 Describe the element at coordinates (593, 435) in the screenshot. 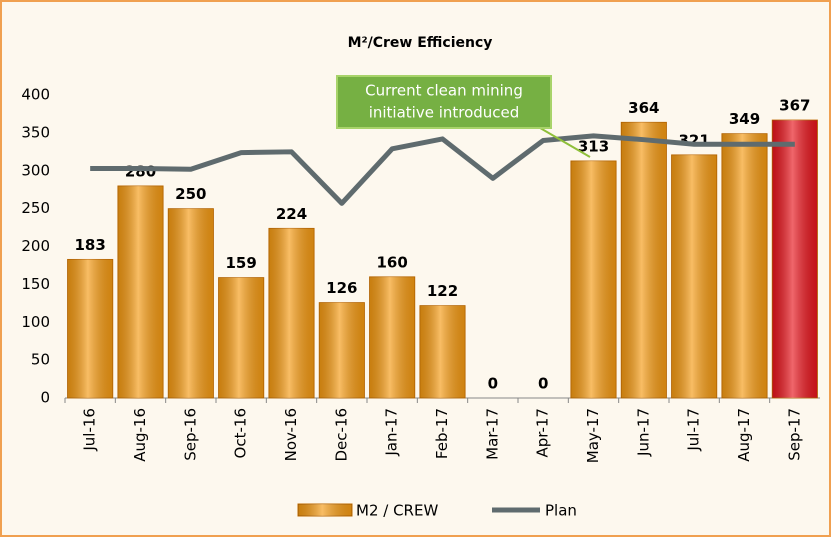

I see `x-tick-label: May-17` at that location.